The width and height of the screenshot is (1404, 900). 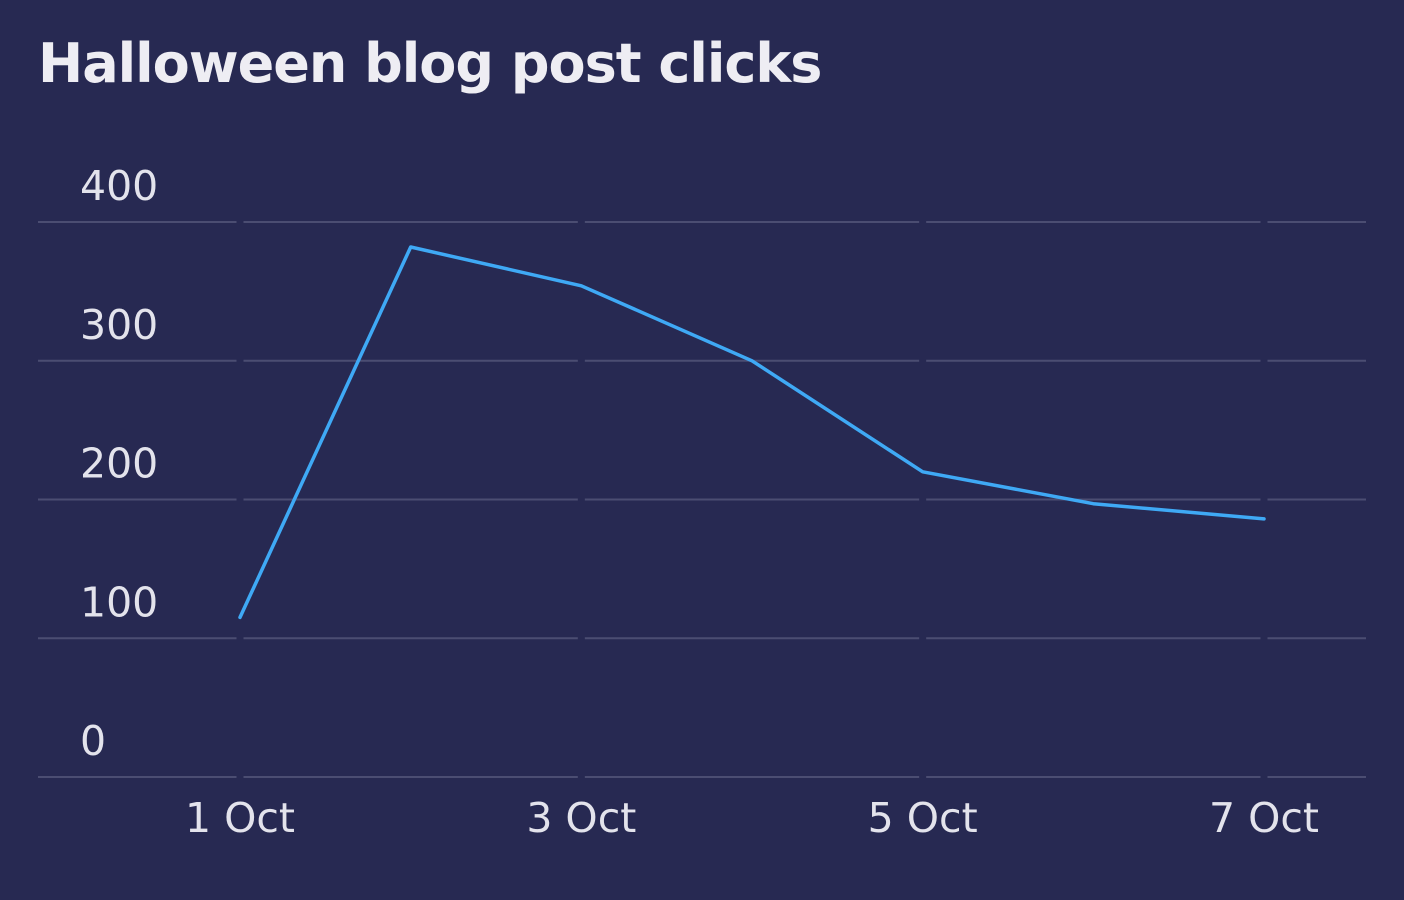 I want to click on y-tick-label: 0, so click(x=93, y=741).